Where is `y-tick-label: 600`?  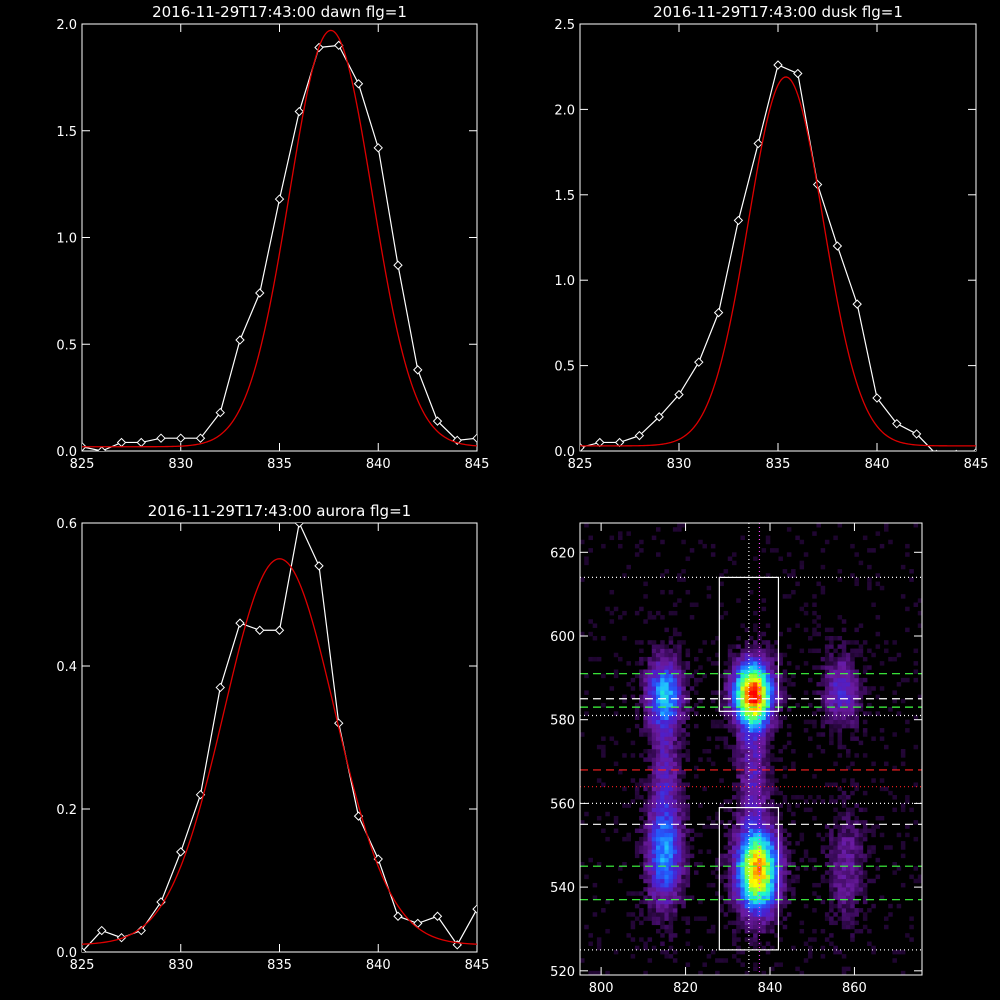
y-tick-label: 600 is located at coordinates (562, 637).